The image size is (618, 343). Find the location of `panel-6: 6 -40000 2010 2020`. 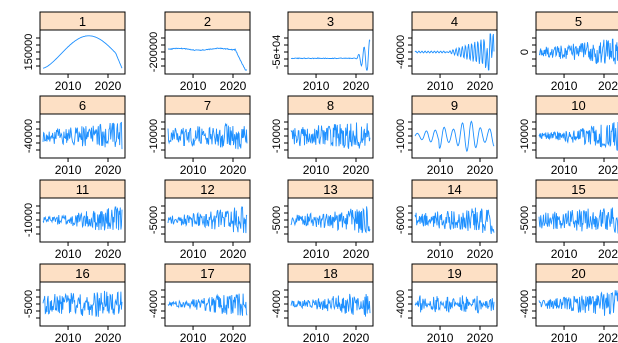

panel-6: 6 -40000 2010 2020 is located at coordinates (74, 136).